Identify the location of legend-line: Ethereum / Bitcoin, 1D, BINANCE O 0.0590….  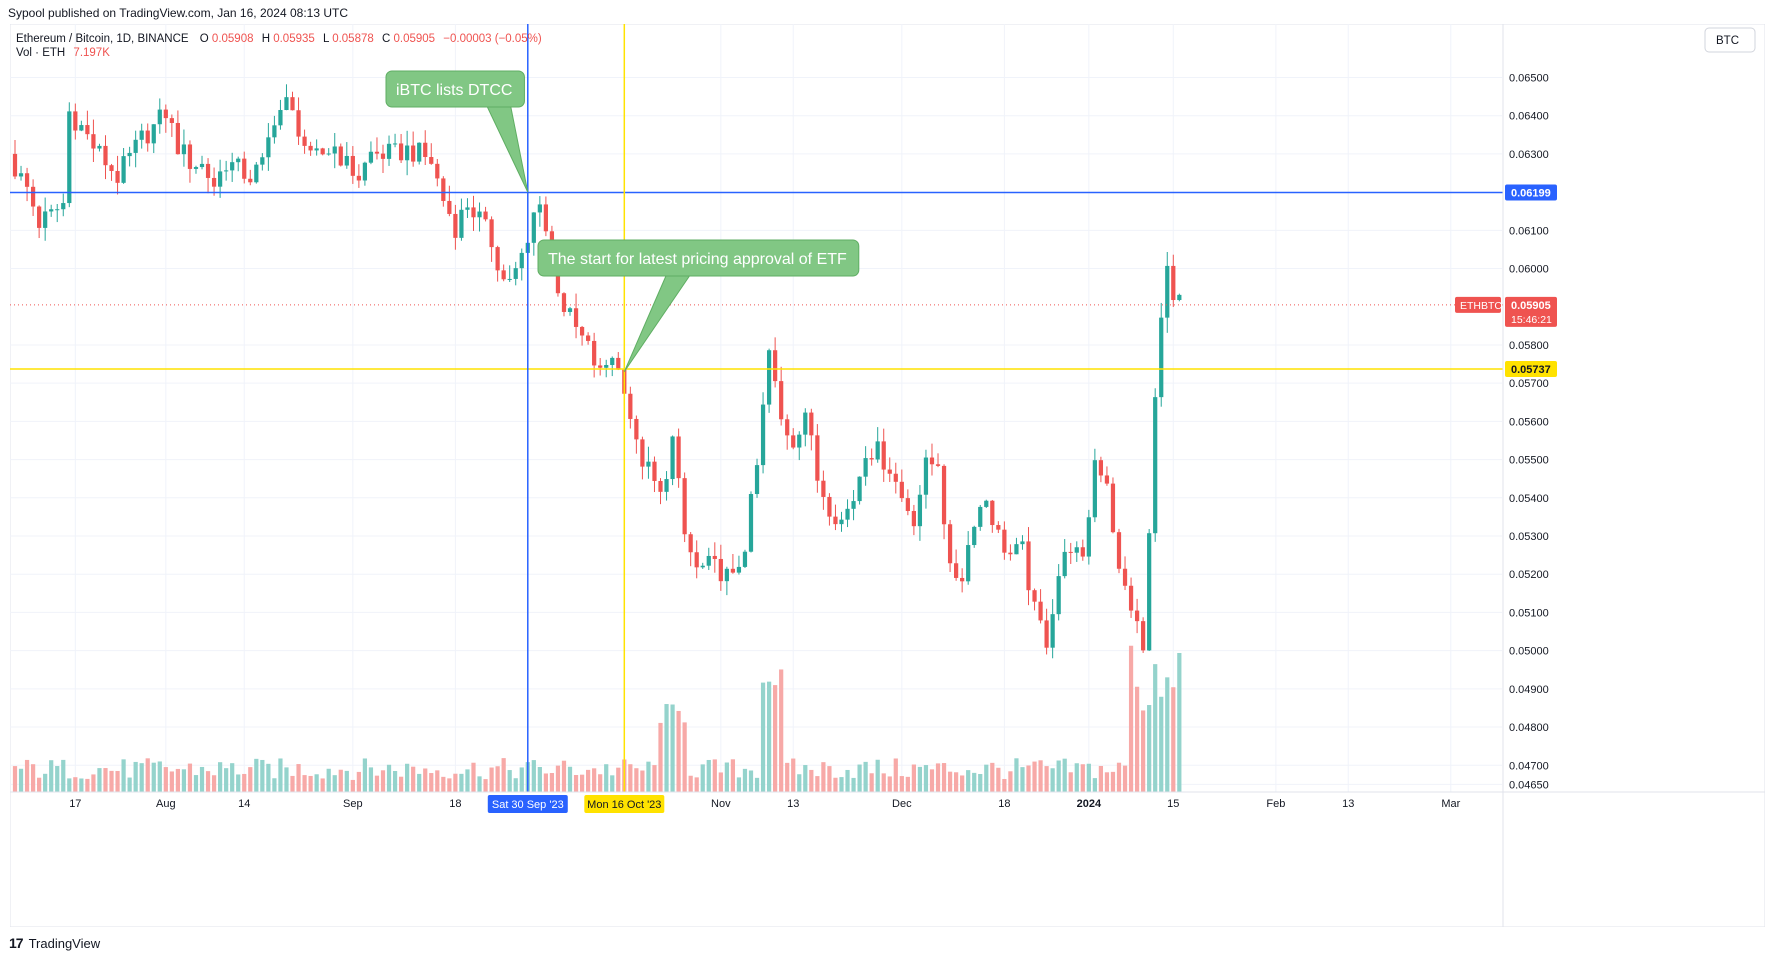
(279, 39).